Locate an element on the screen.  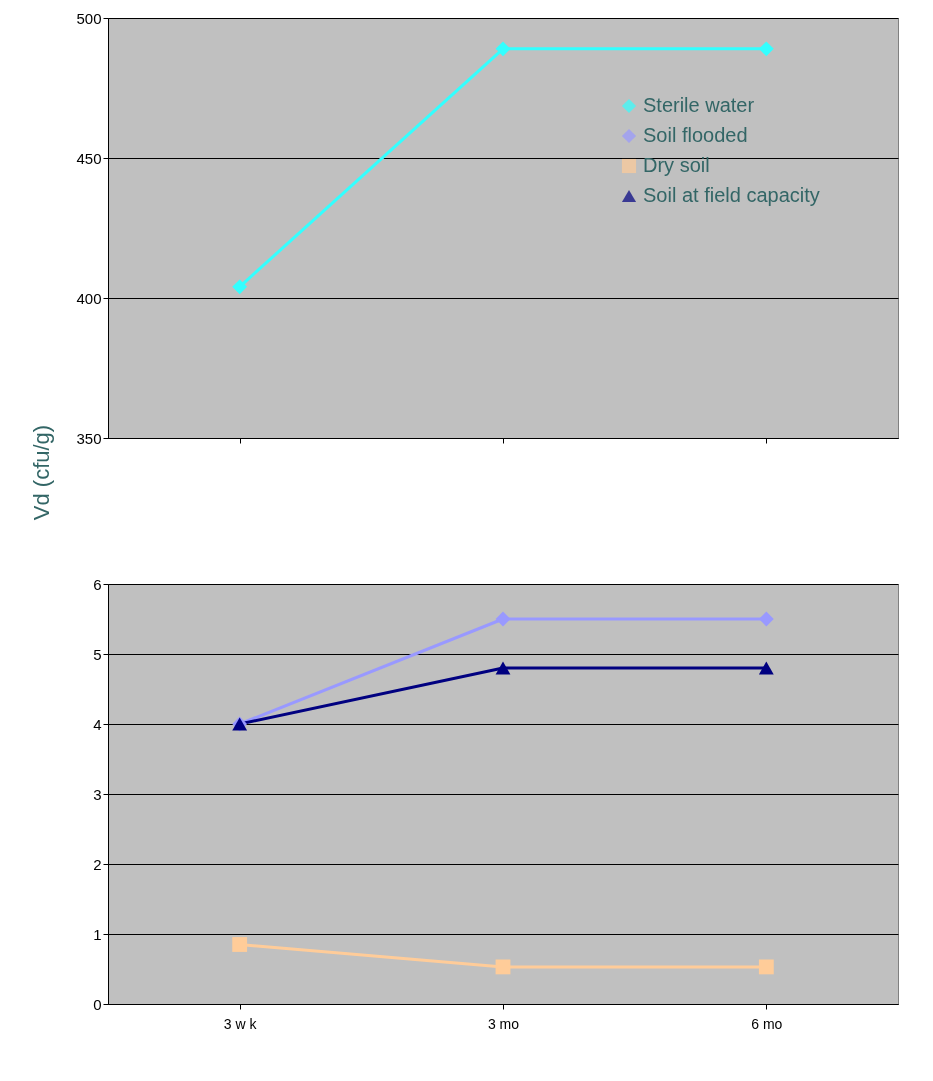
legend-label: Soil flooded is located at coordinates (695, 135).